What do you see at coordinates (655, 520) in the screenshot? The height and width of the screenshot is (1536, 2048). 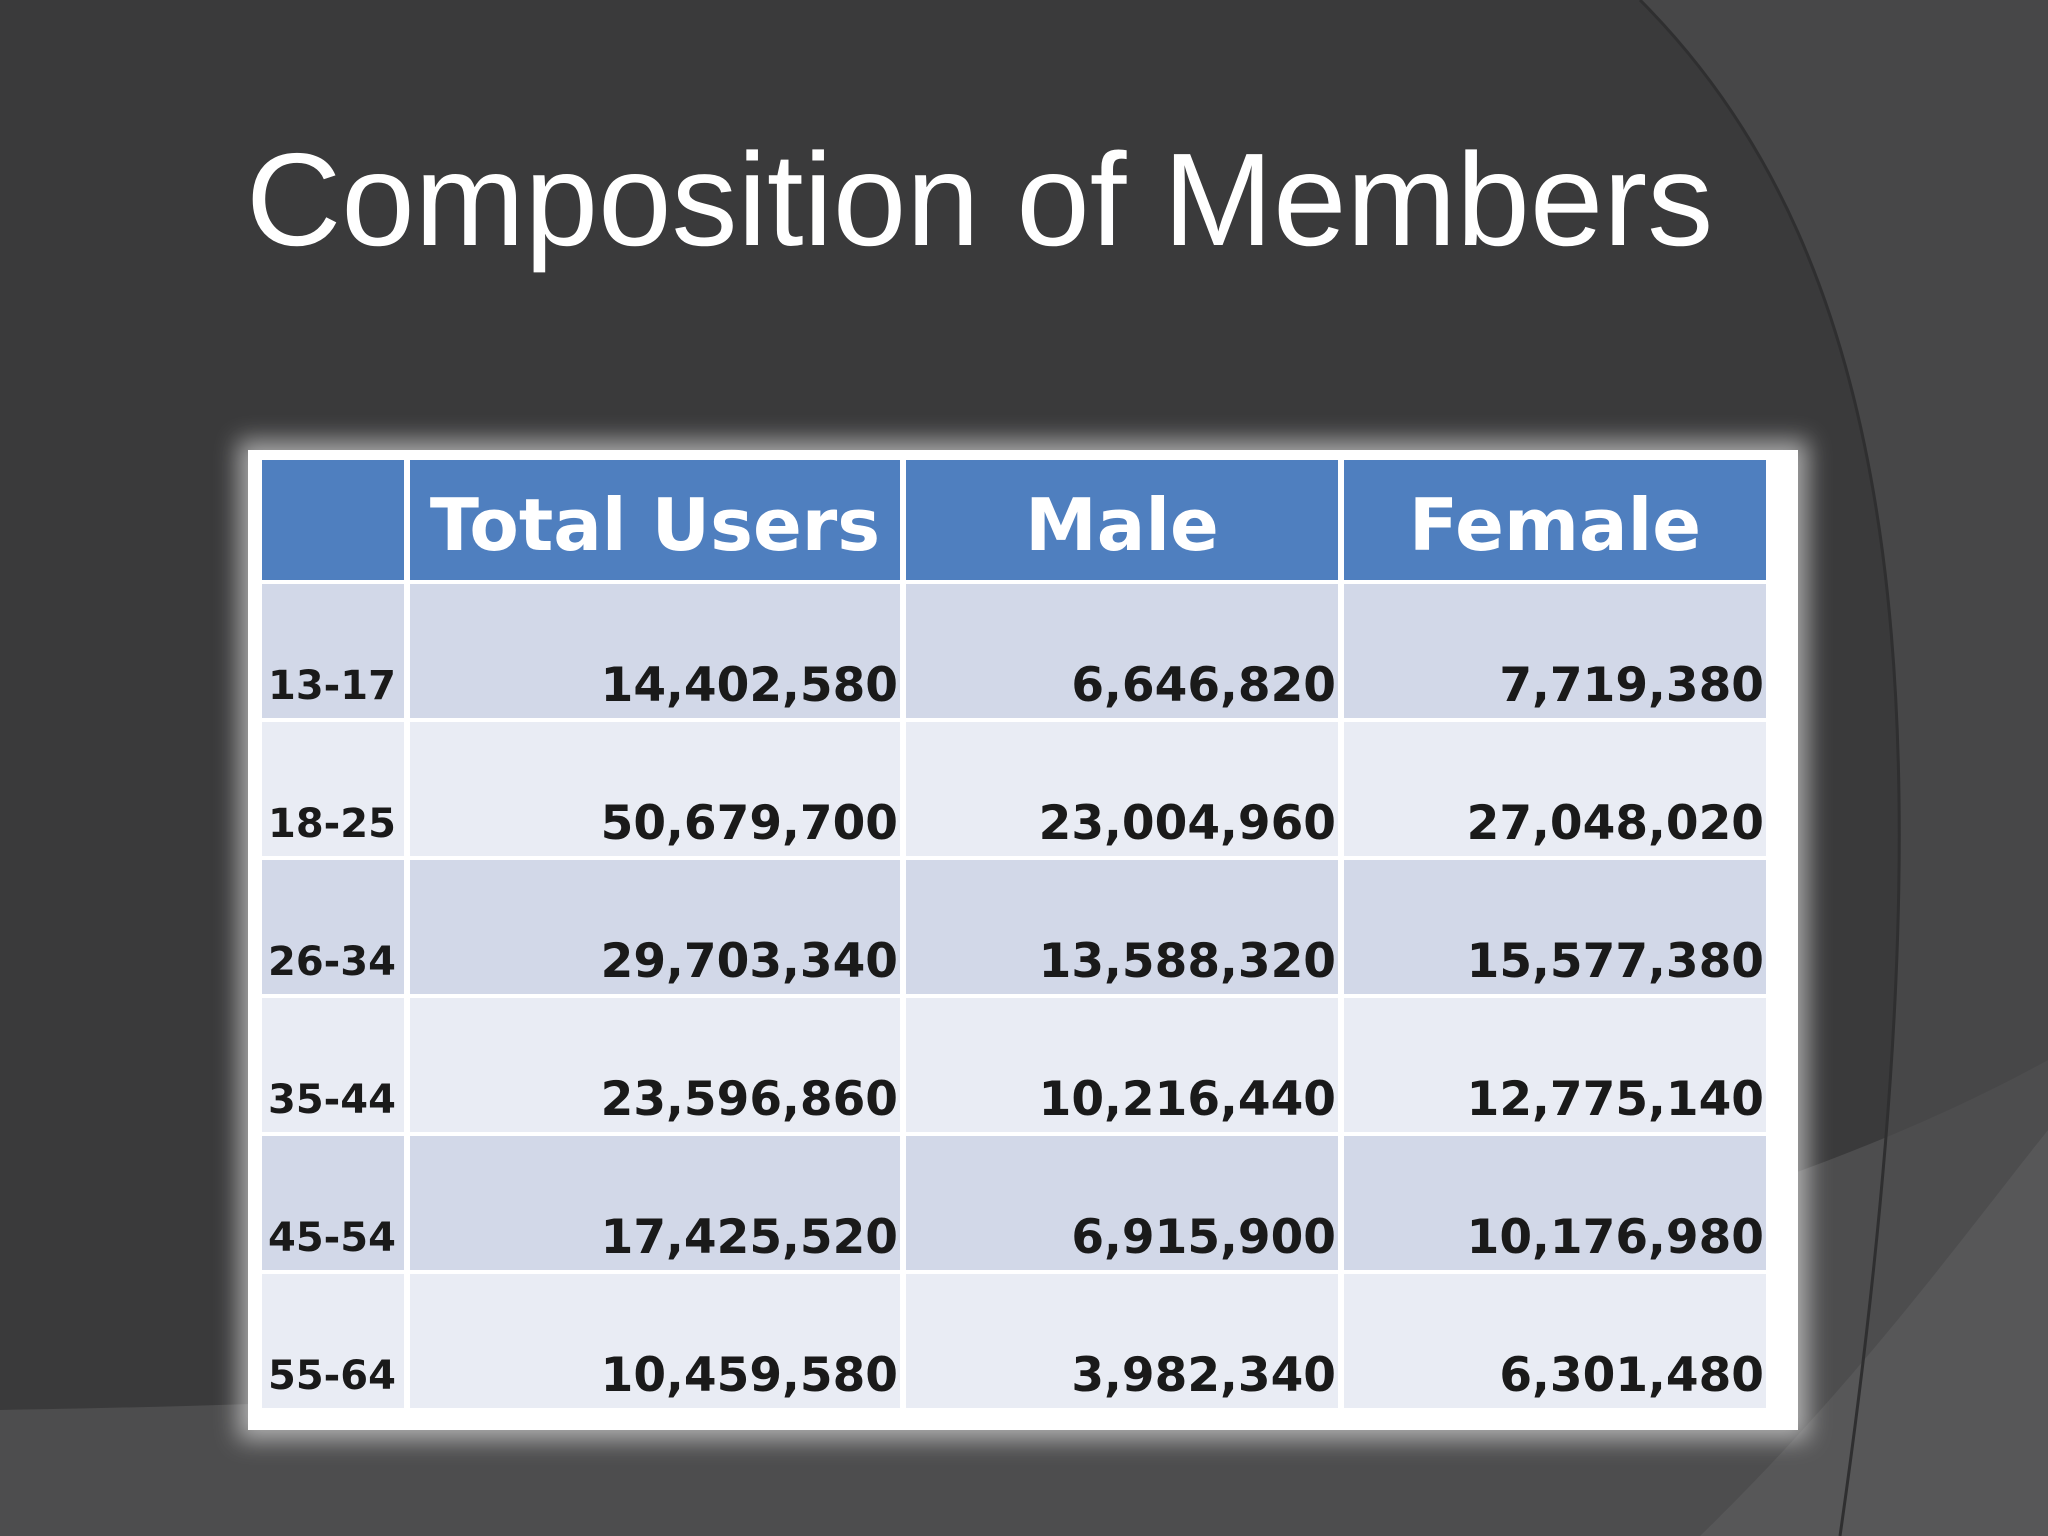 I see `header-total-users: Total Users` at bounding box center [655, 520].